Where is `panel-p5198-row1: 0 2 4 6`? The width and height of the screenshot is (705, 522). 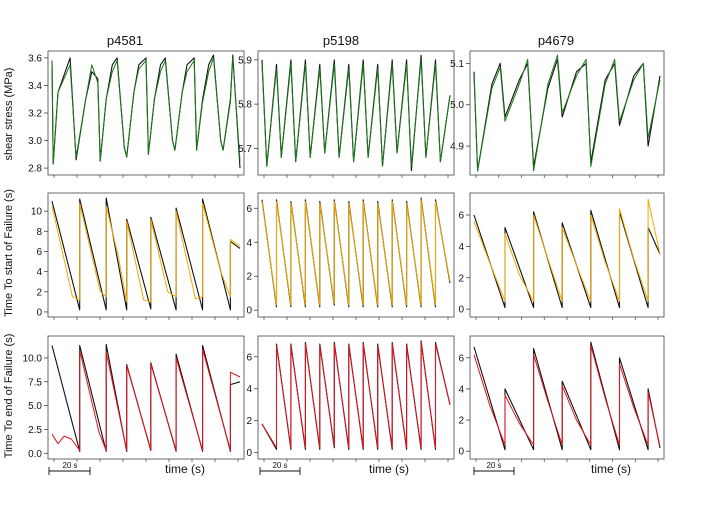
panel-p5198-row1: 0 2 4 6 is located at coordinates (350, 256).